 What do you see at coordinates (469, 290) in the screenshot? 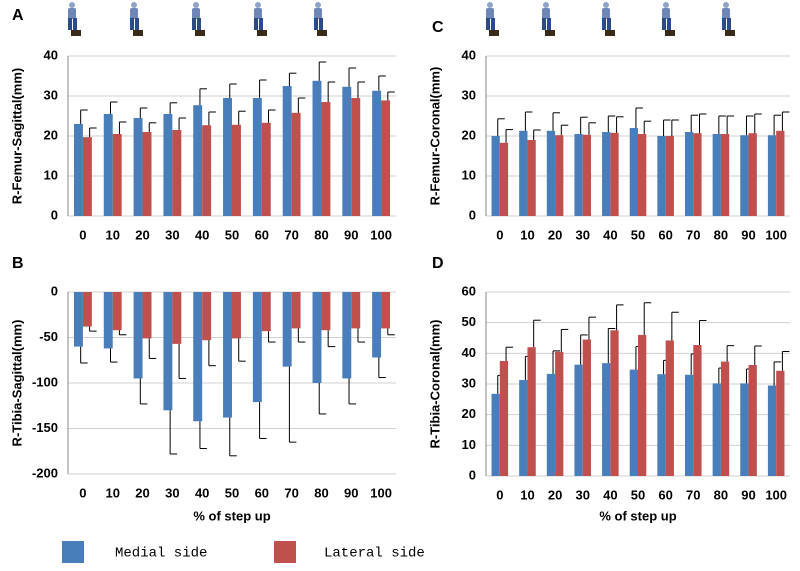
I see `y-tick-label: 60` at bounding box center [469, 290].